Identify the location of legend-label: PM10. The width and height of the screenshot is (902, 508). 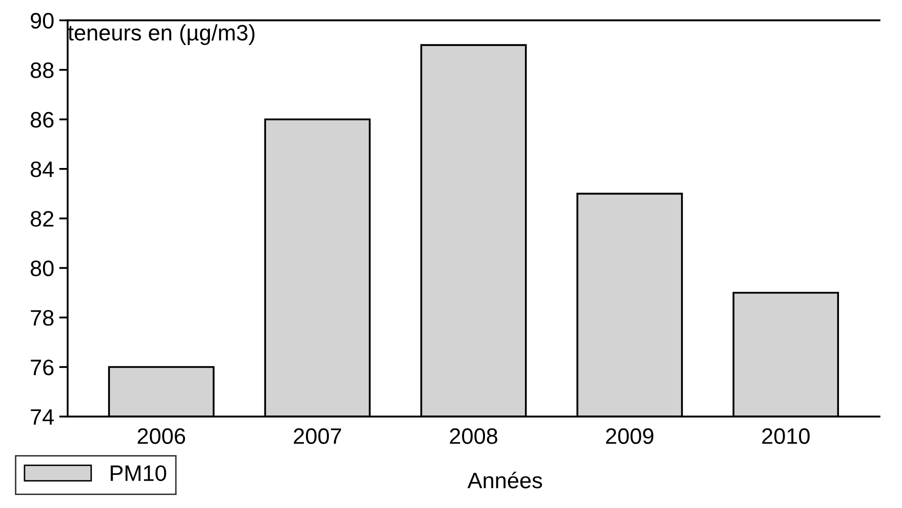
(138, 473).